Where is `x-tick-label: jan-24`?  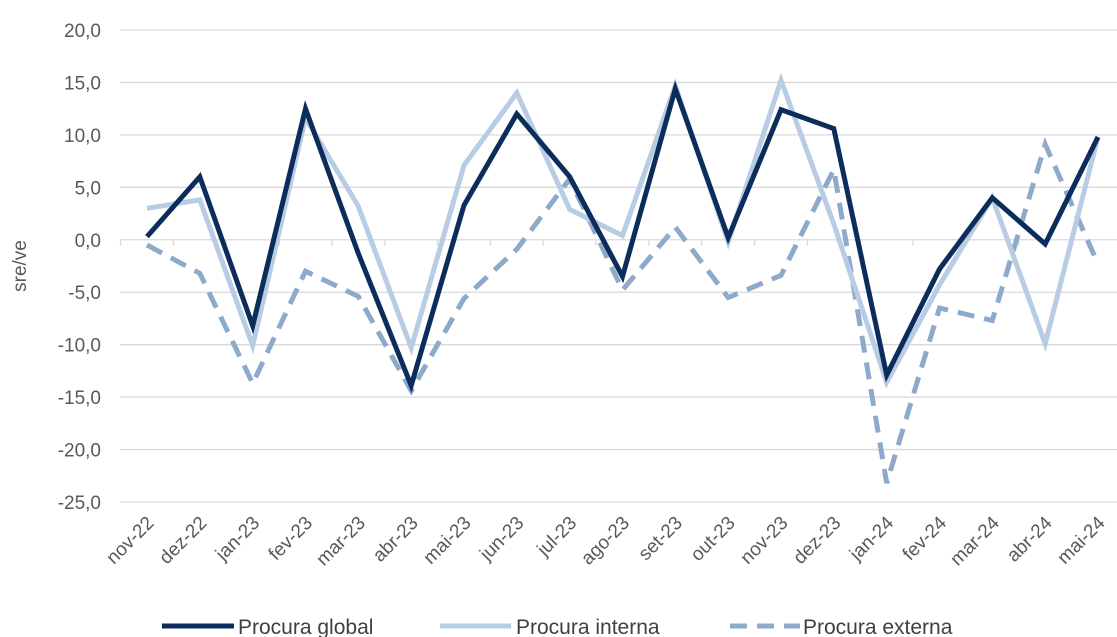
x-tick-label: jan-24 is located at coordinates (871, 538).